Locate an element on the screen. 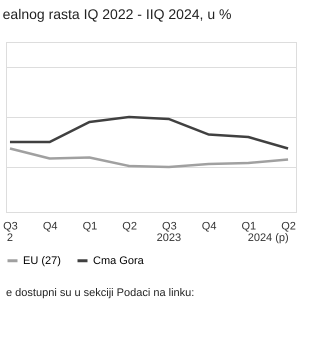 The image size is (314, 356). text: 2023 is located at coordinates (169, 238).